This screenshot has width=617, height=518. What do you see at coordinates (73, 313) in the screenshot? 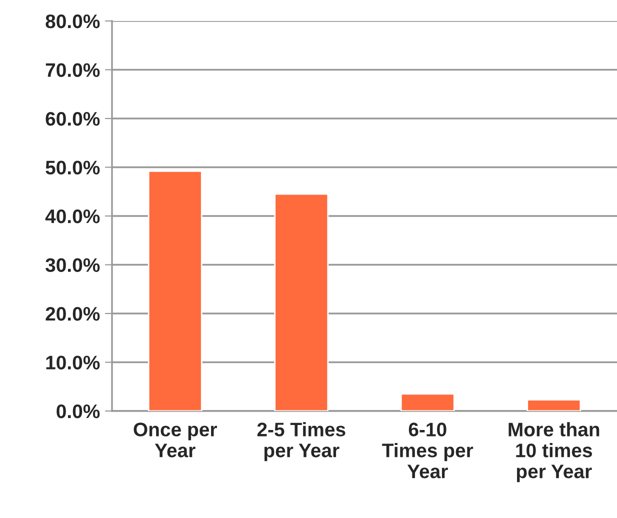
I see `y-tick-label: 20.0%` at bounding box center [73, 313].